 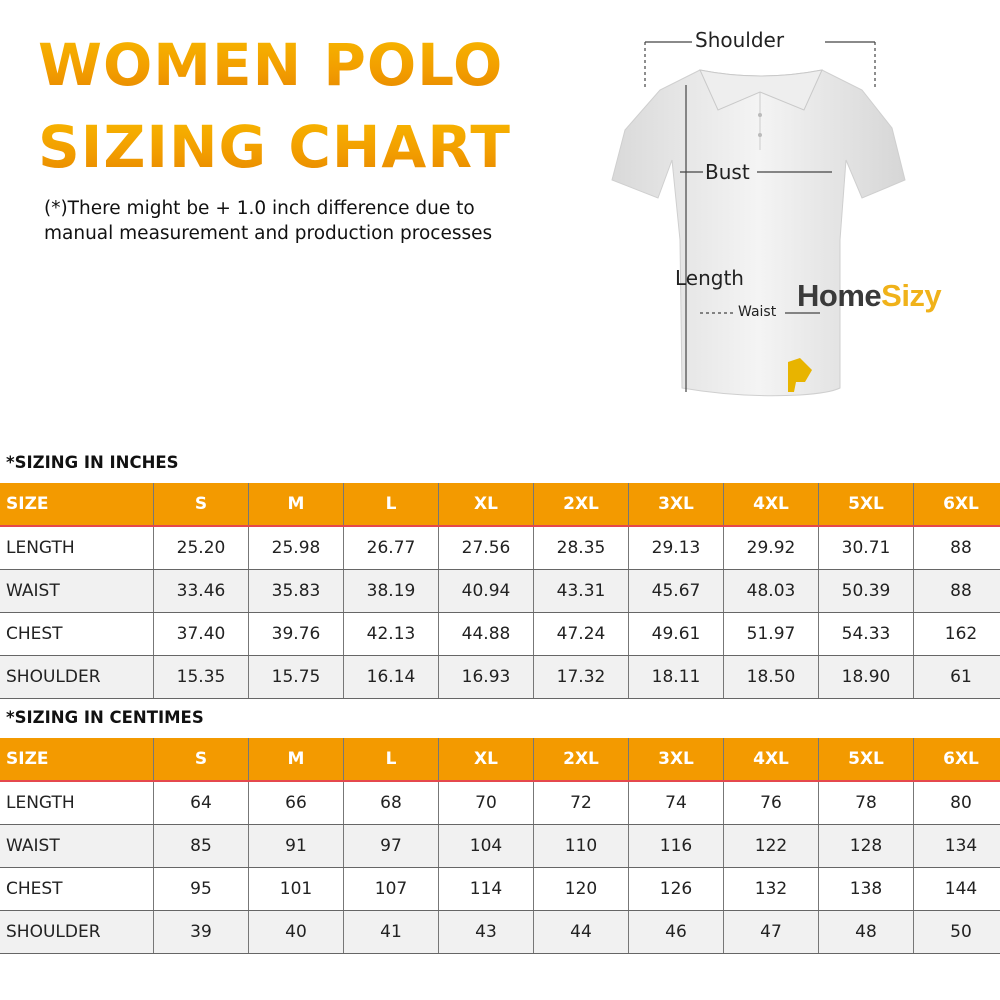 I want to click on table-cell: 48.03, so click(x=771, y=591).